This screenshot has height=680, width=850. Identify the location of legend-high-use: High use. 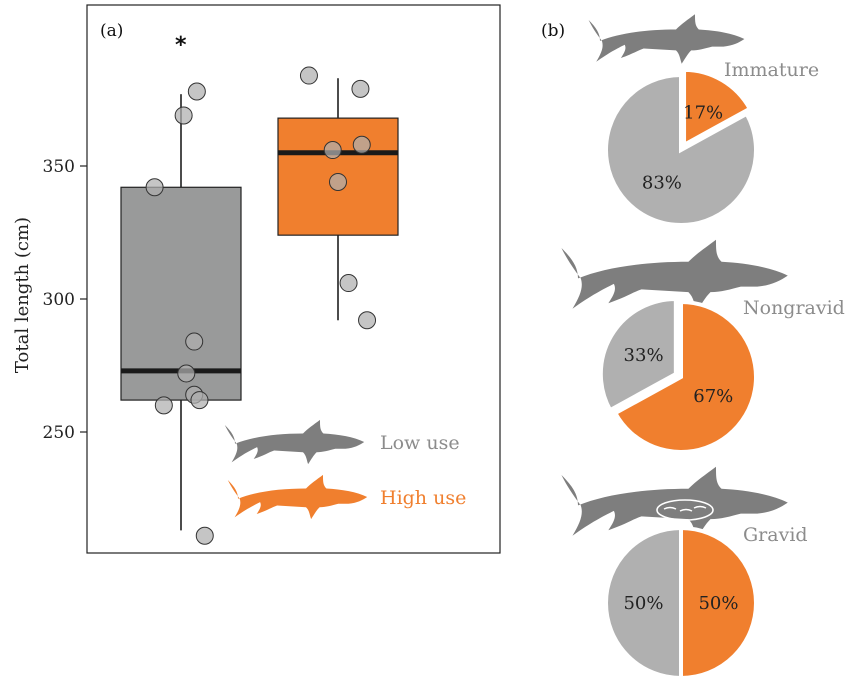
(423, 498).